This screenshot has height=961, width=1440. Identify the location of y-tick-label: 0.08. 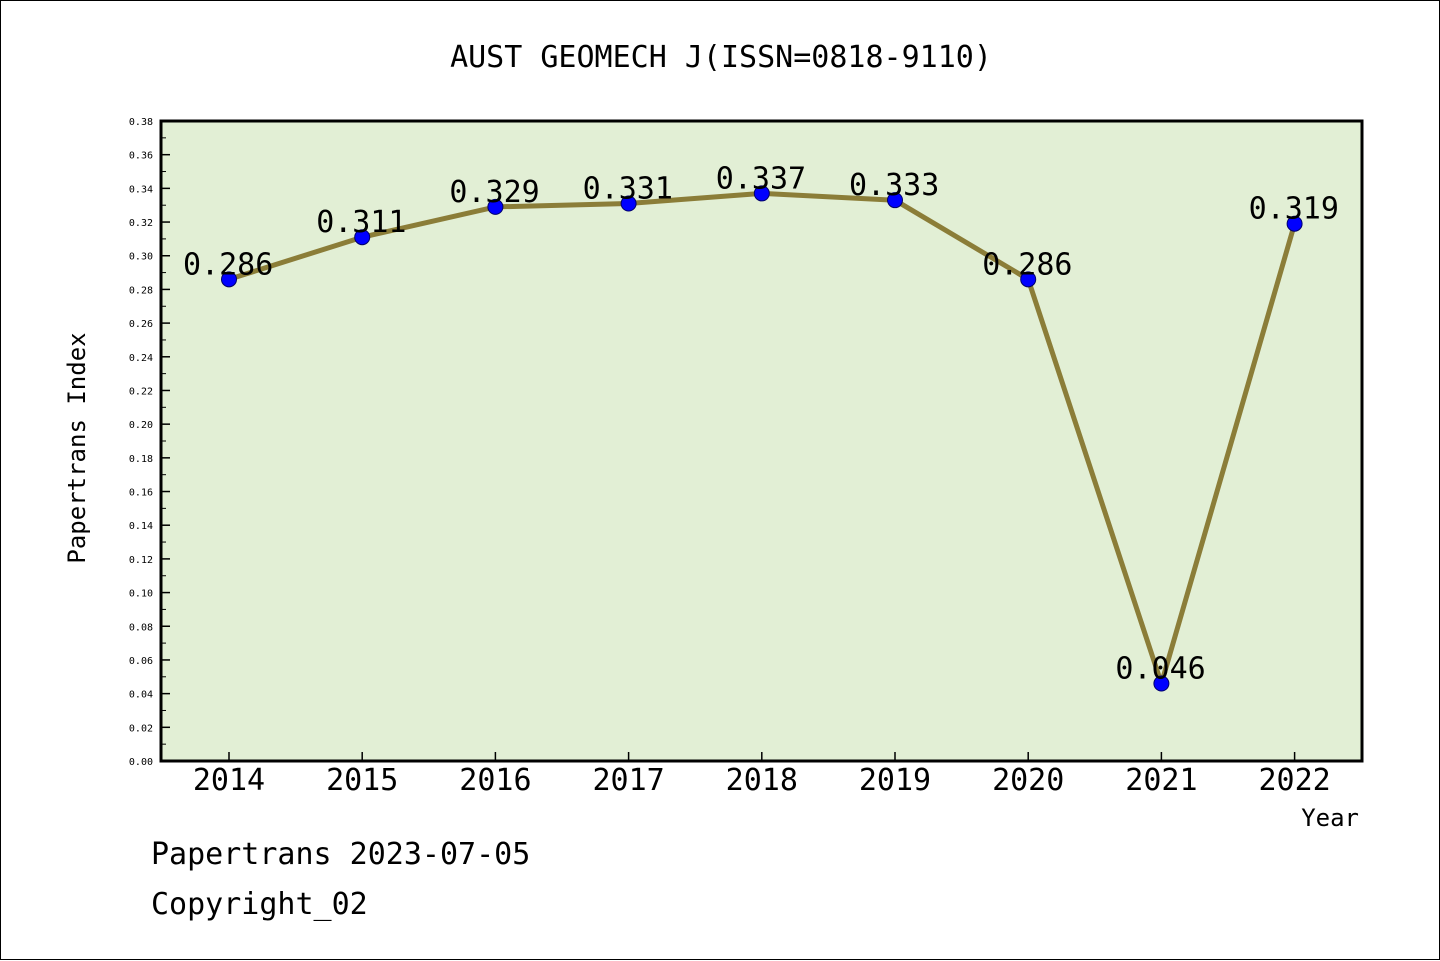
(141, 627).